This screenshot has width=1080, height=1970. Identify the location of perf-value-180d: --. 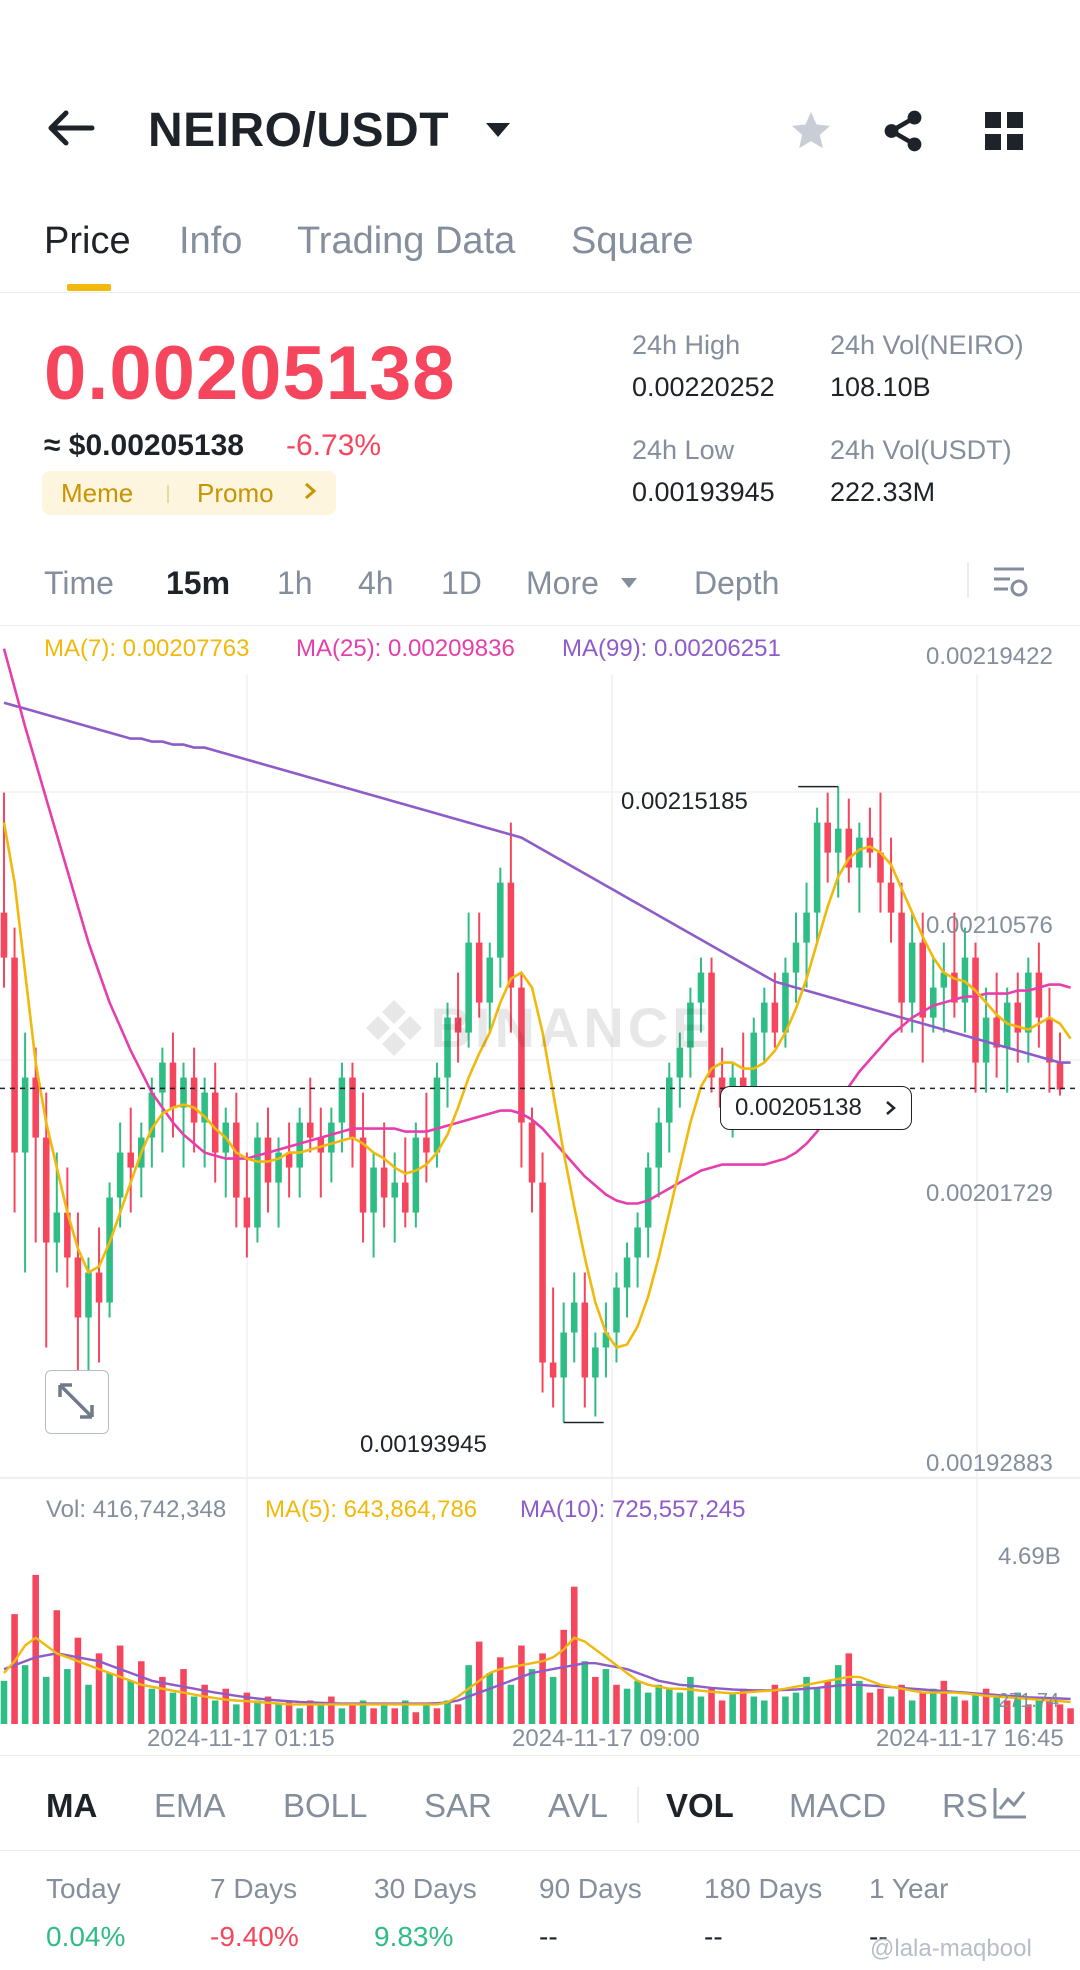
(713, 1936).